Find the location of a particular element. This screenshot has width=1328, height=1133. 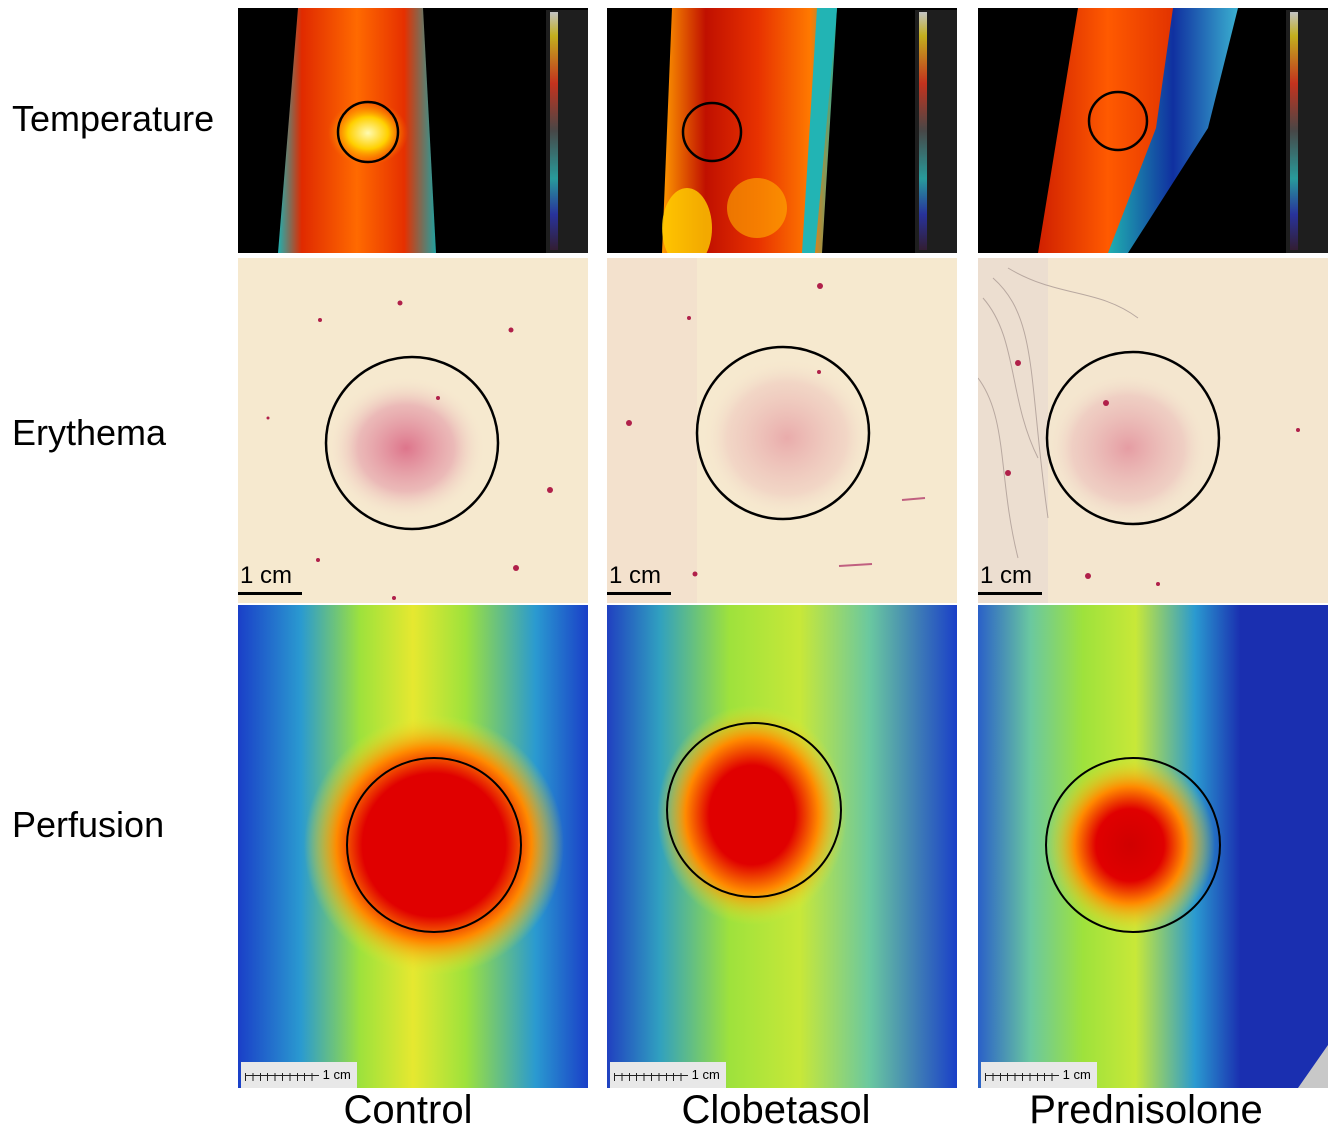

row-label-temperature: Temperature is located at coordinates (113, 118).